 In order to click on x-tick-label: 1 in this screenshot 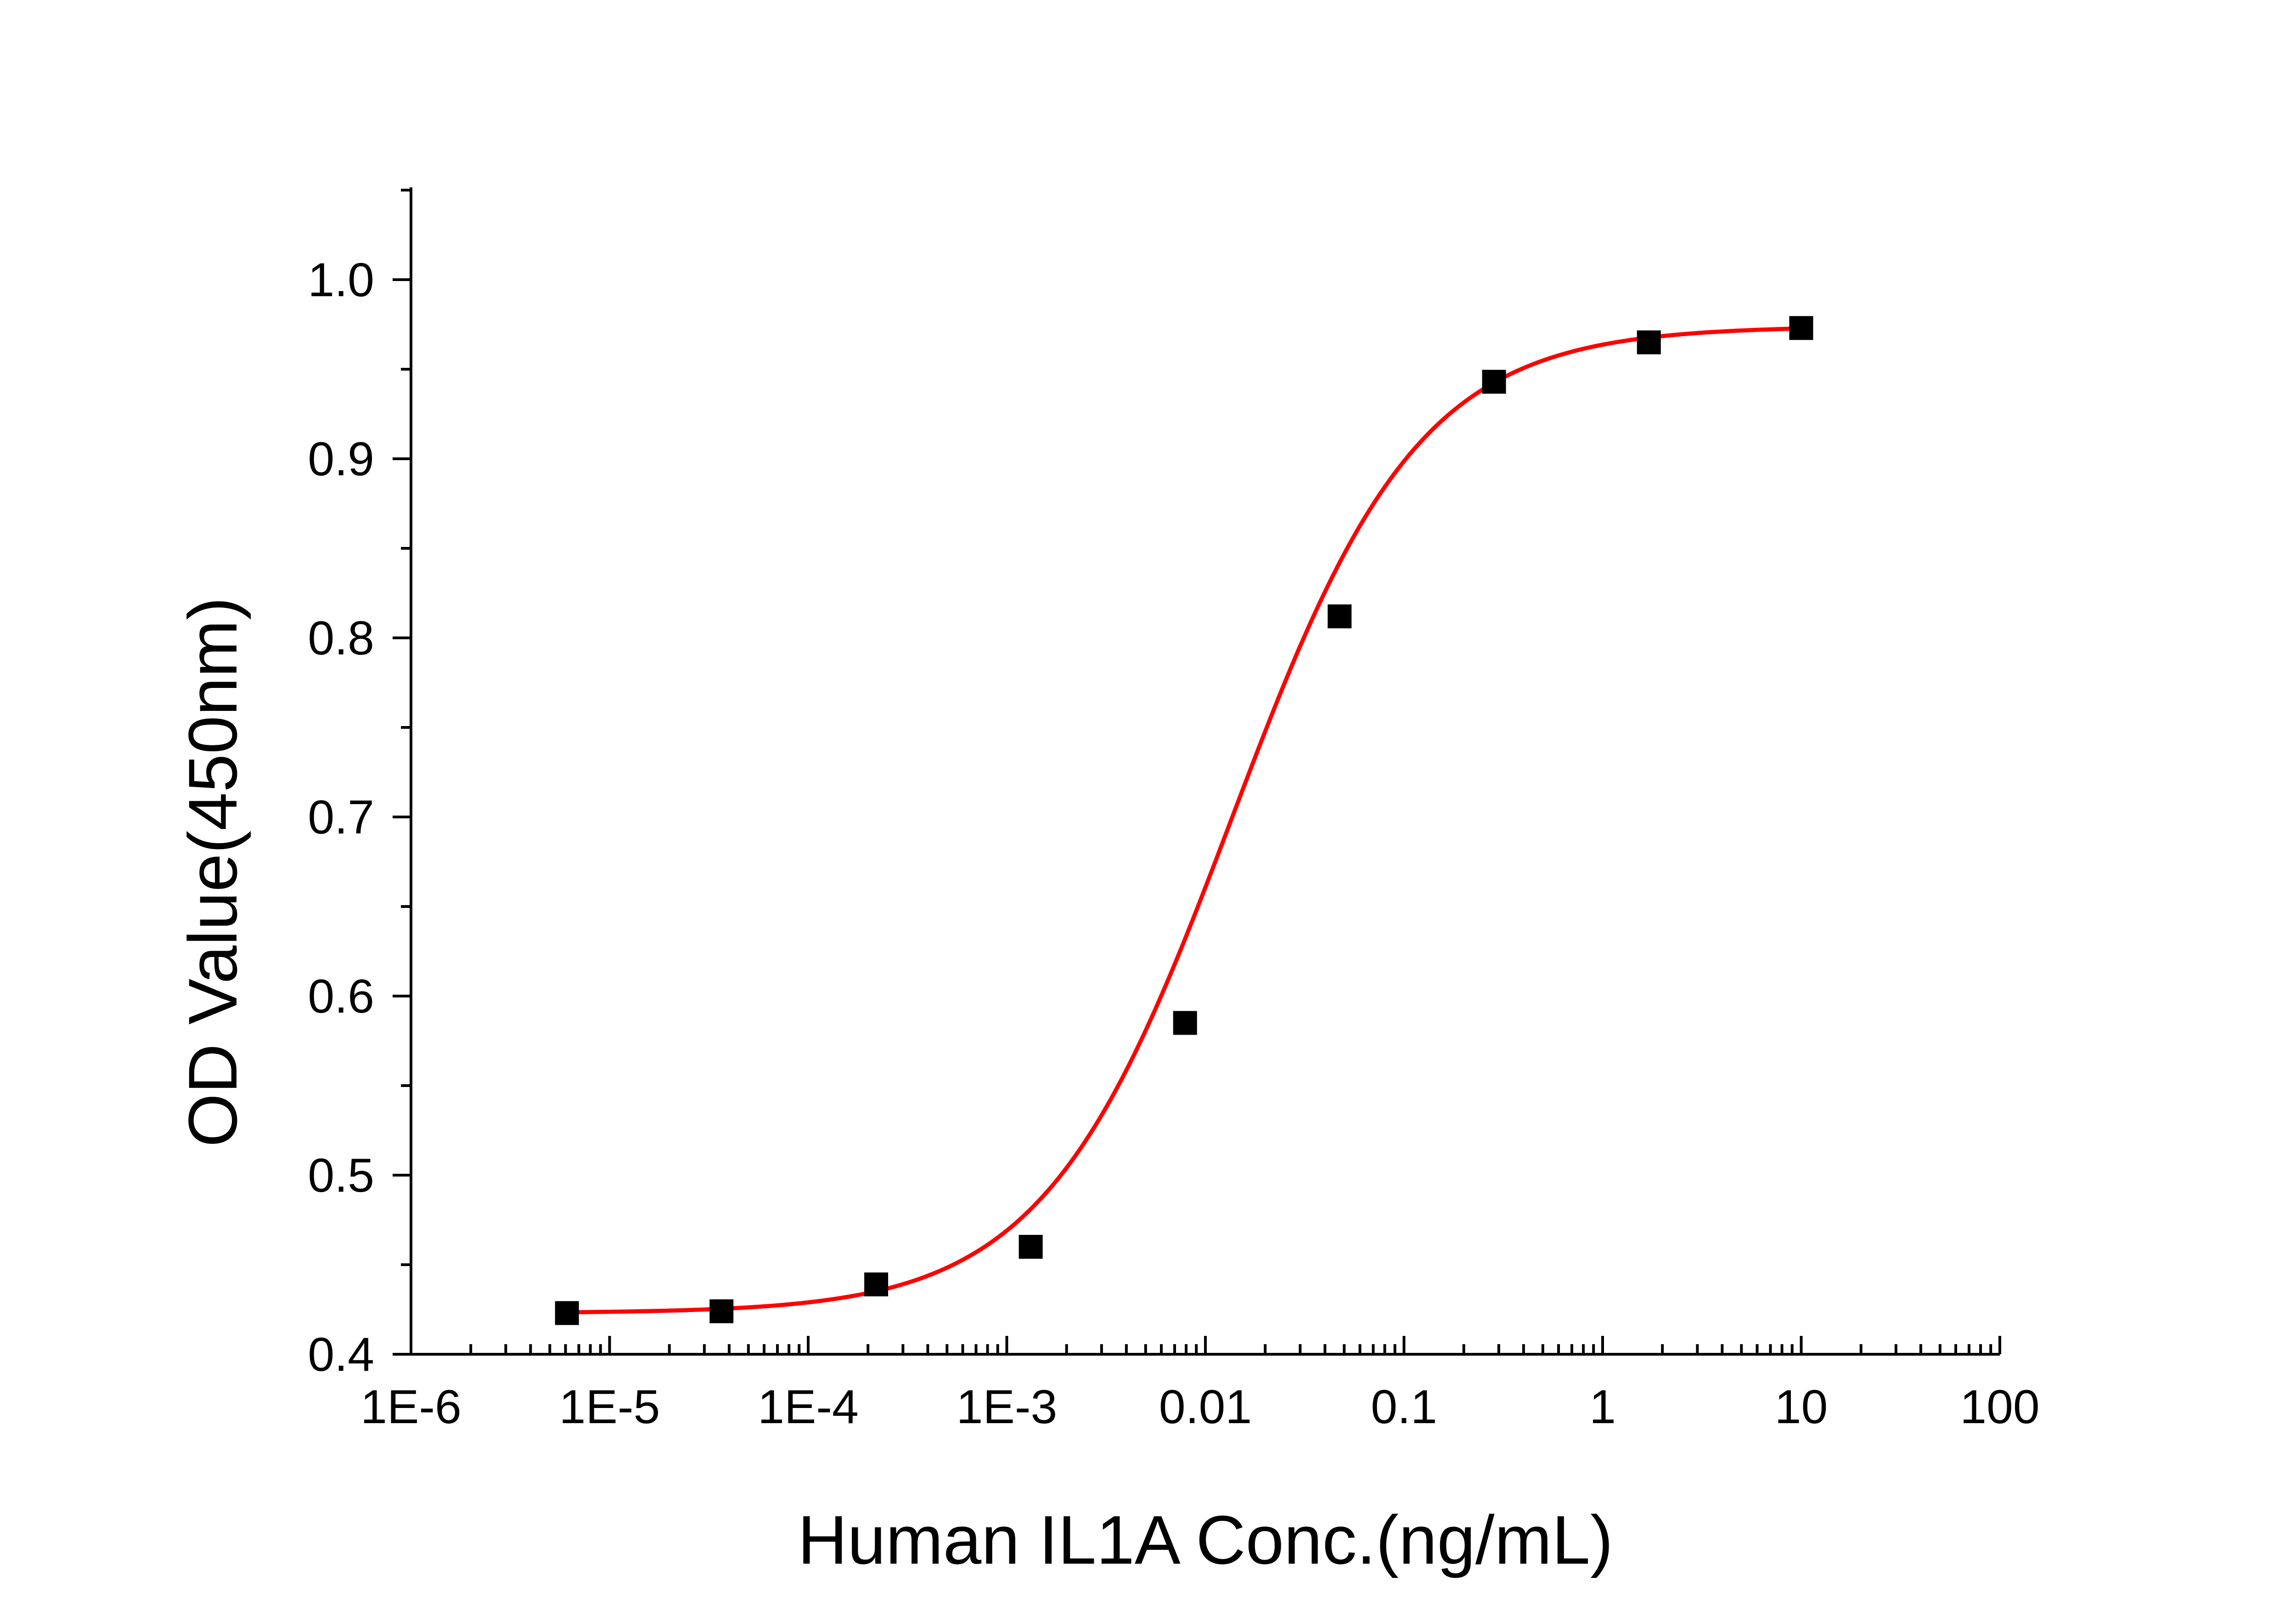, I will do `click(1602, 1407)`.